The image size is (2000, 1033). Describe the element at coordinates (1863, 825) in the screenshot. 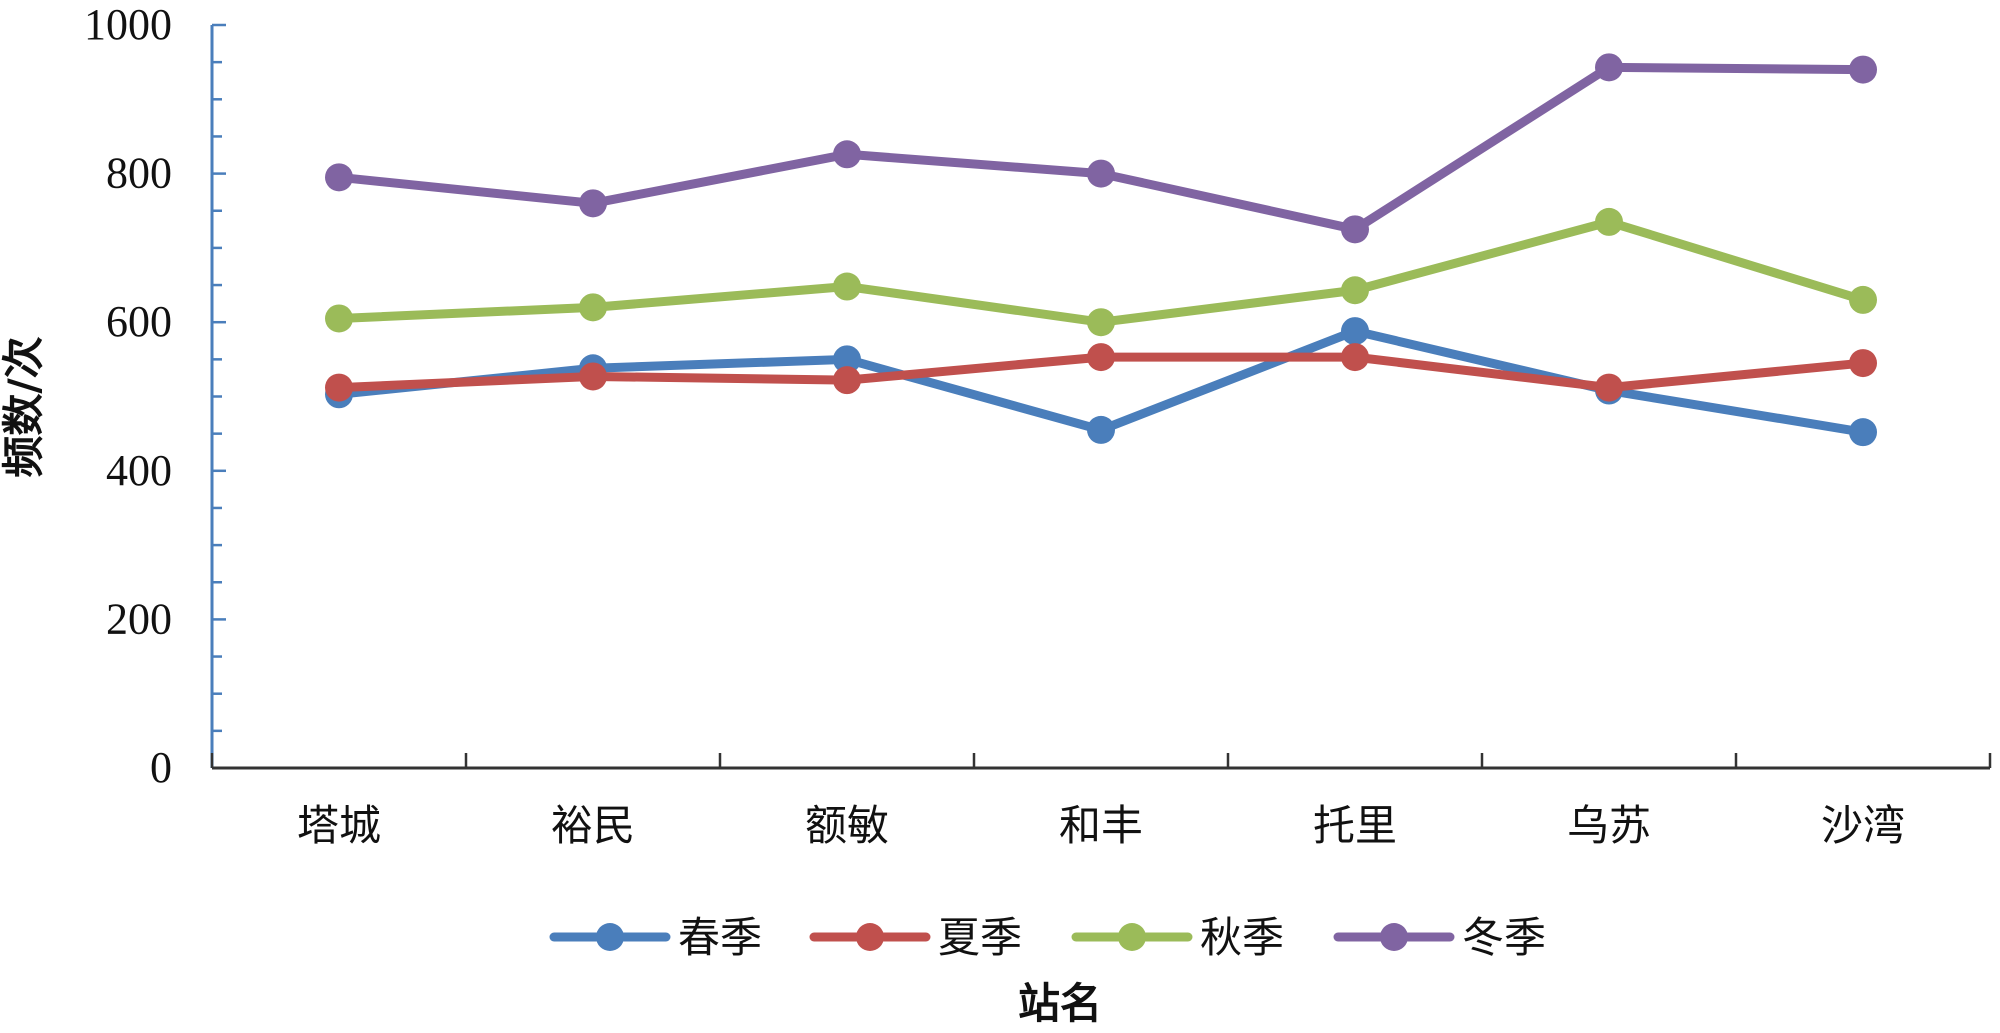

I see `x-tick-label: 沙湾` at that location.